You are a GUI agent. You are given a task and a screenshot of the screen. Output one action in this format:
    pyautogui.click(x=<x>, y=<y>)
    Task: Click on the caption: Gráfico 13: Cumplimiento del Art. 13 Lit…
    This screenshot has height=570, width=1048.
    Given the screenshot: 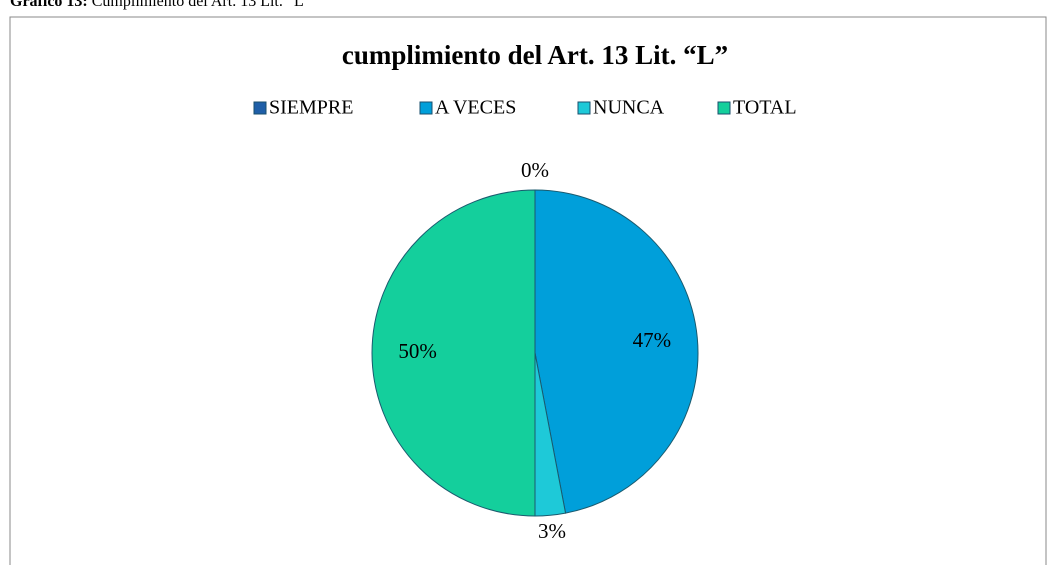 What is the action you would take?
    pyautogui.click(x=160, y=5)
    